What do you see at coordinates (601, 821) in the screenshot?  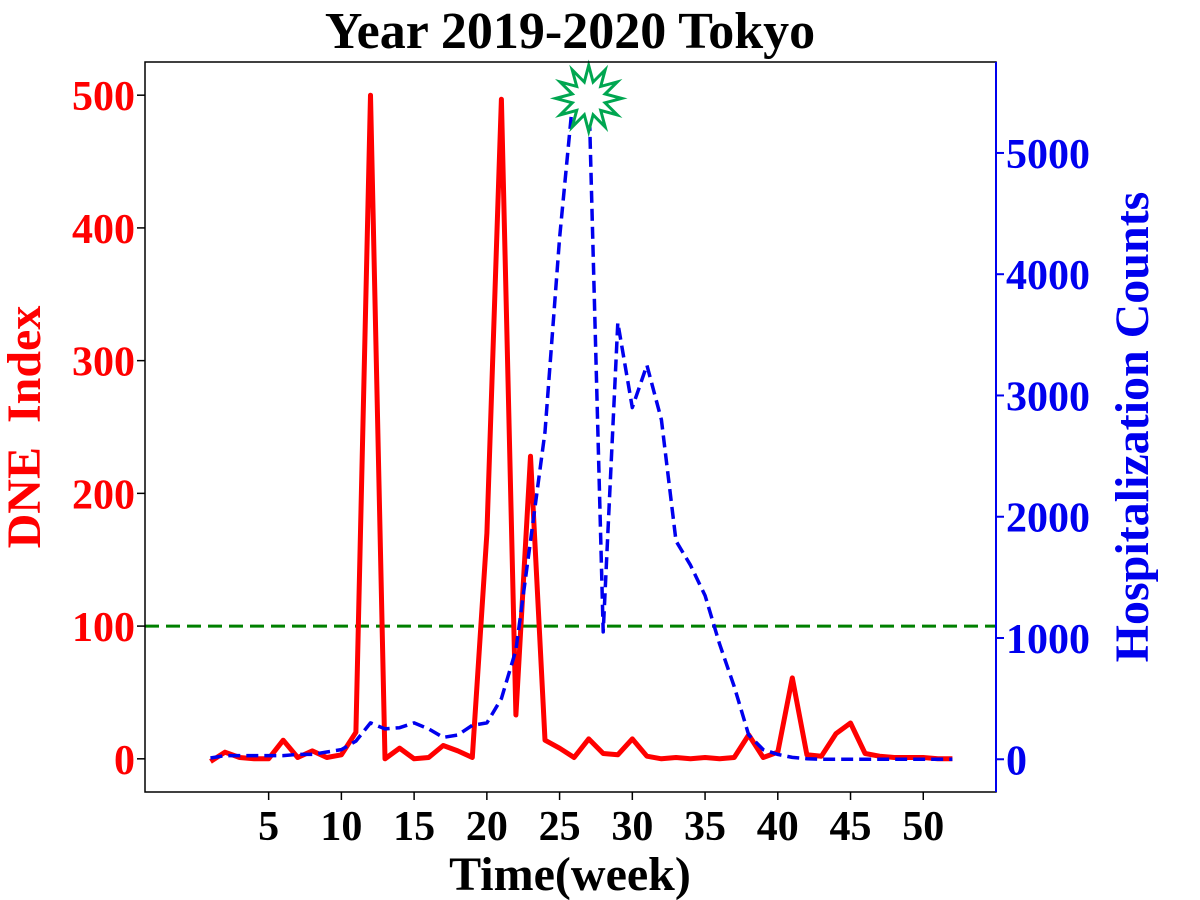 I see `x-axis: 5 10 15 20 25 30 35 40 45 50` at bounding box center [601, 821].